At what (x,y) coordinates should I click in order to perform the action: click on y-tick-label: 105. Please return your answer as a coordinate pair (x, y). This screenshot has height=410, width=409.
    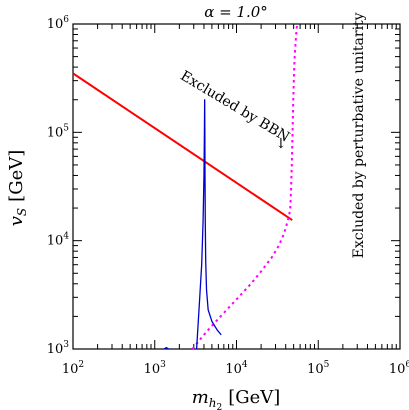
    Looking at the image, I should click on (58, 131).